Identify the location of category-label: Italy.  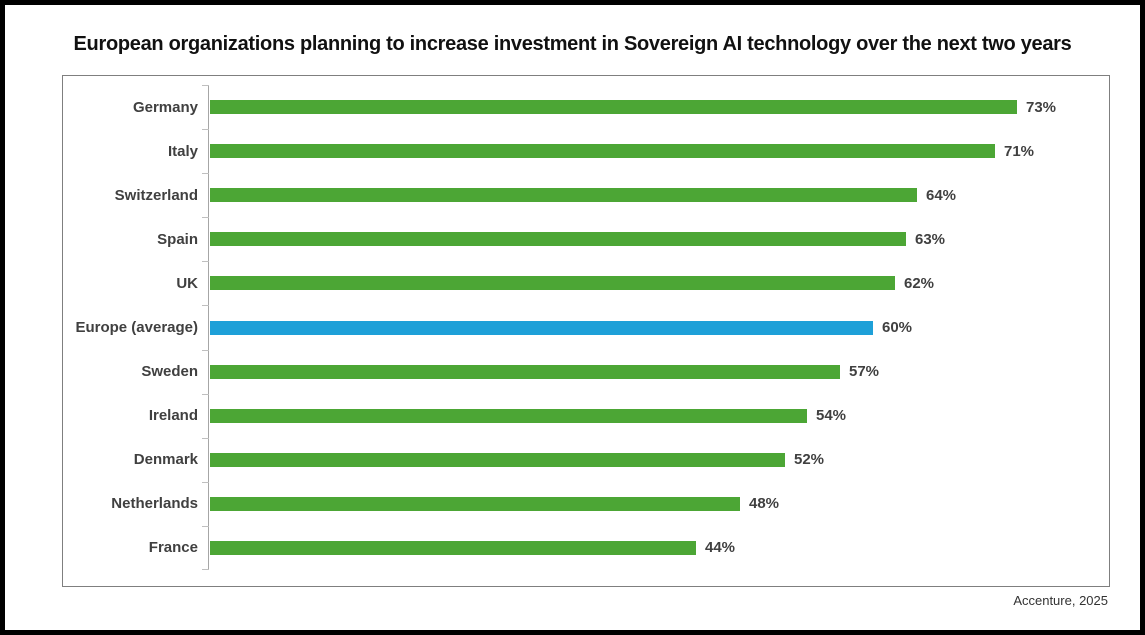
(182, 151).